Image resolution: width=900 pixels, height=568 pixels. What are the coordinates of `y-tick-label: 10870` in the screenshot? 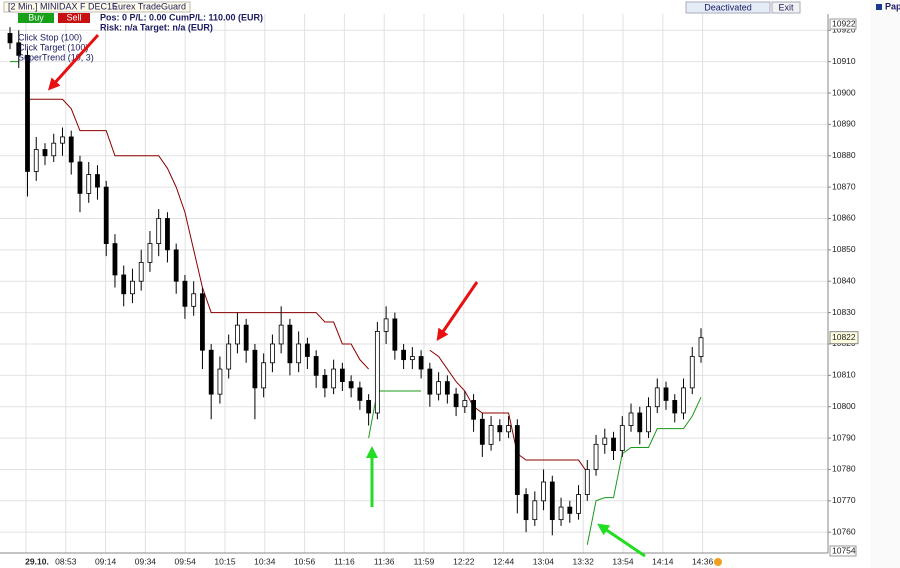 It's located at (844, 186).